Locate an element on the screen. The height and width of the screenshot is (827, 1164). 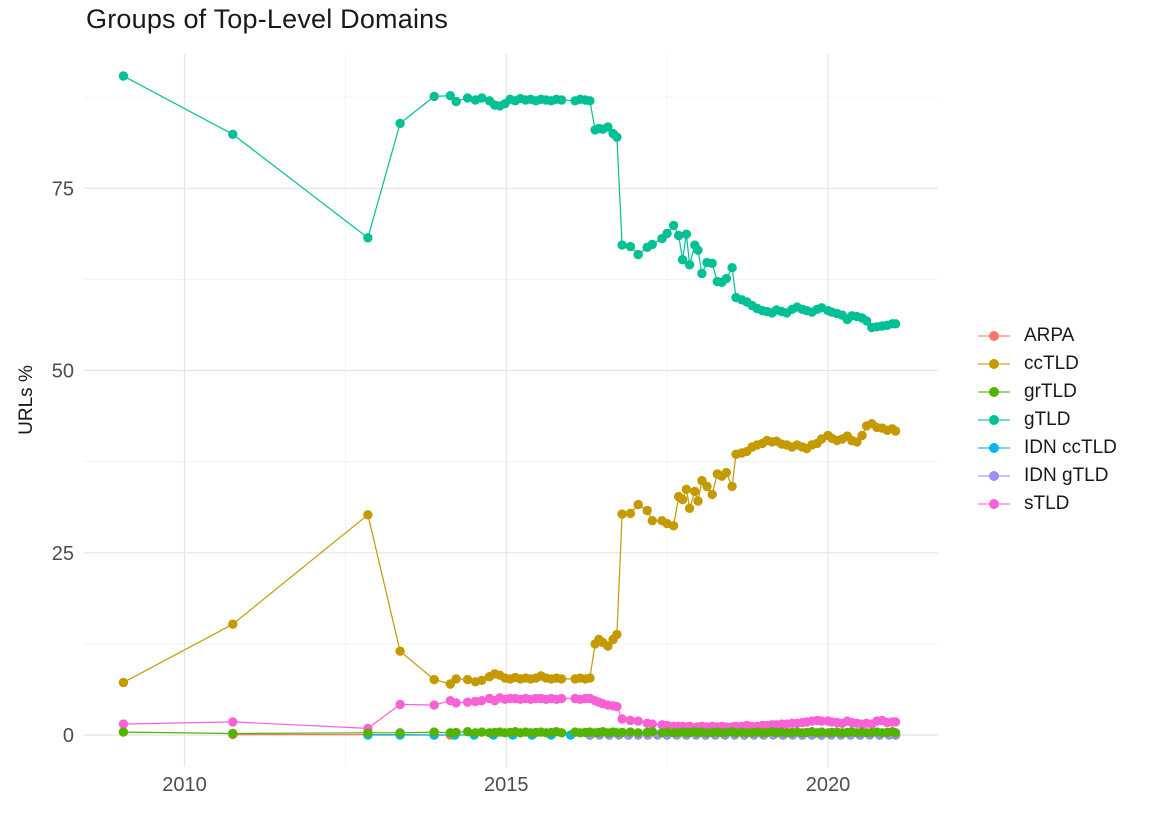
legend-item-cctld: ccTLD is located at coordinates (1047, 364).